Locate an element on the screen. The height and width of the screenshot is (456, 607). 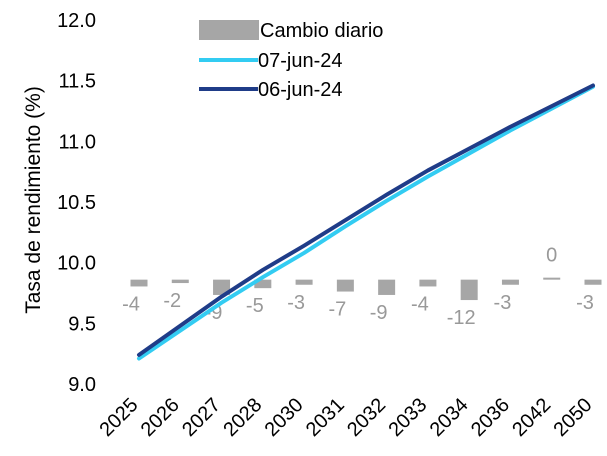
x-tick-label: 2026 is located at coordinates (160, 417).